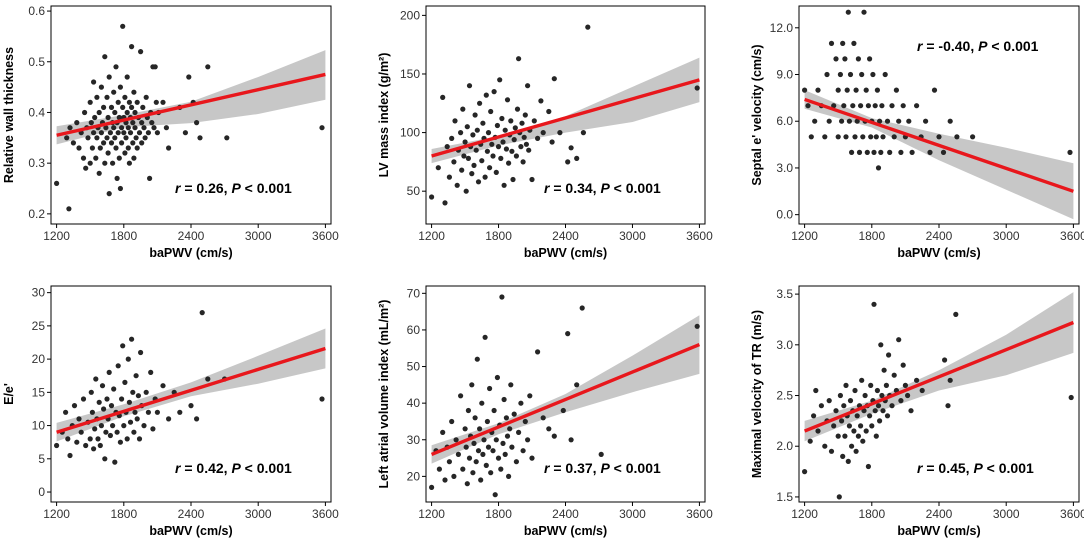 The height and width of the screenshot is (538, 1084). Describe the element at coordinates (784, 396) in the screenshot. I see `y-tick-label: 2.5` at that location.